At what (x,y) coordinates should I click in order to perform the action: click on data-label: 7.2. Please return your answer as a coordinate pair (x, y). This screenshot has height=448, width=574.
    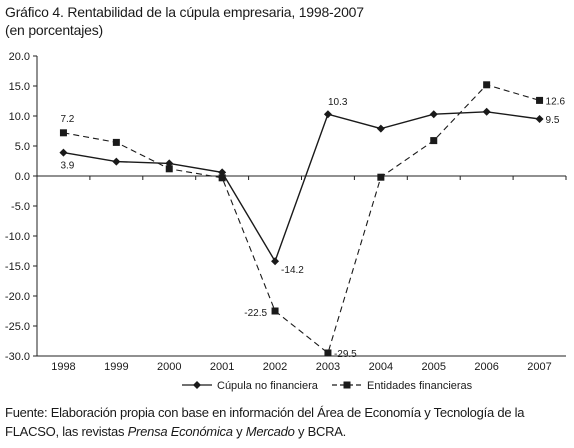
    Looking at the image, I should click on (67, 119).